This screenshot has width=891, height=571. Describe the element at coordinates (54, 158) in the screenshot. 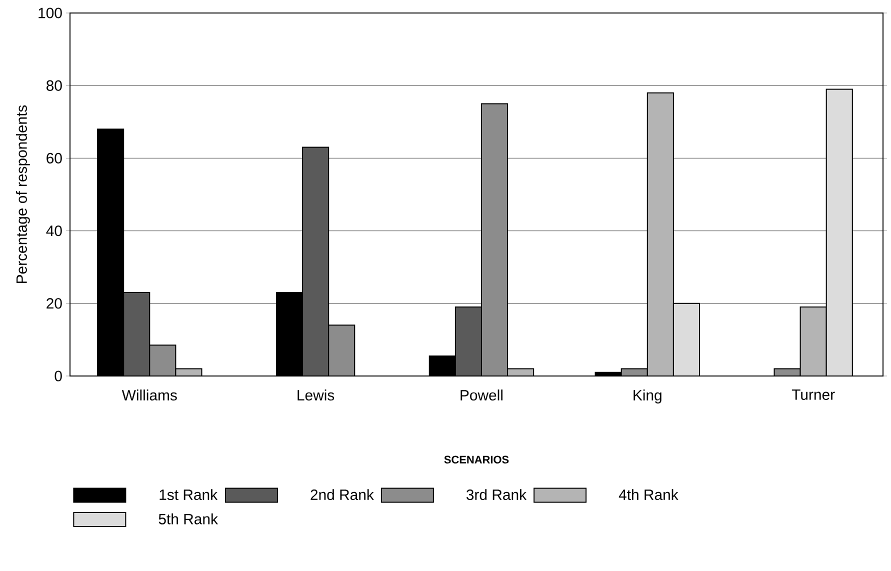

I see `y-tick-label: 60` at that location.